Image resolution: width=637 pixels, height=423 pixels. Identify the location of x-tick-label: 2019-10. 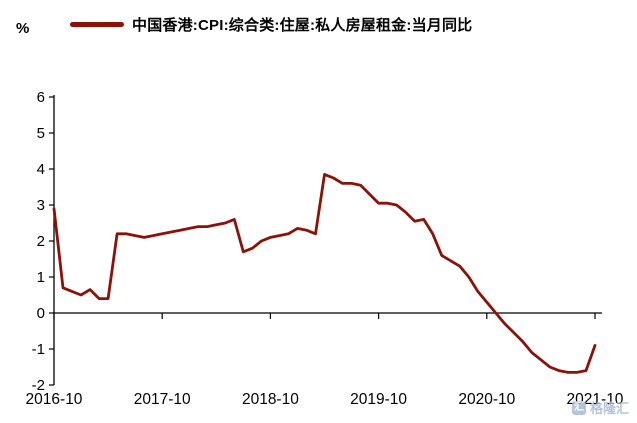
(378, 399).